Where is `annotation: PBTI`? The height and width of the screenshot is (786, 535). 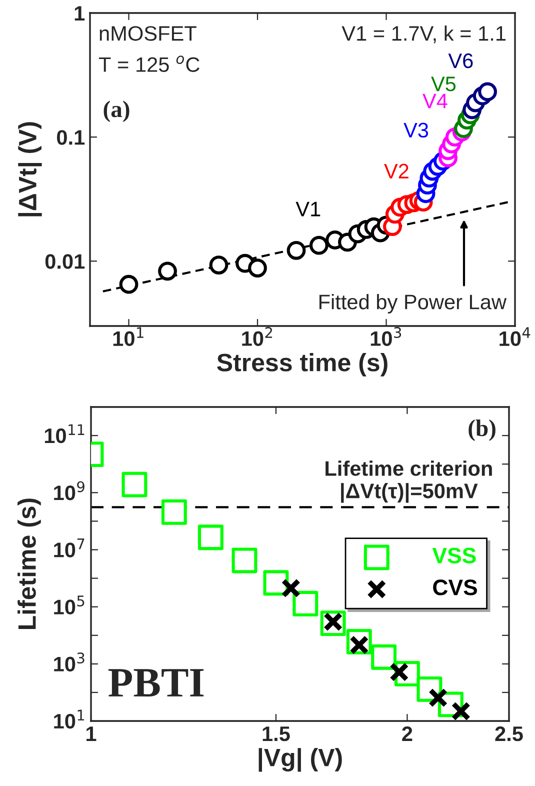 annotation: PBTI is located at coordinates (156, 683).